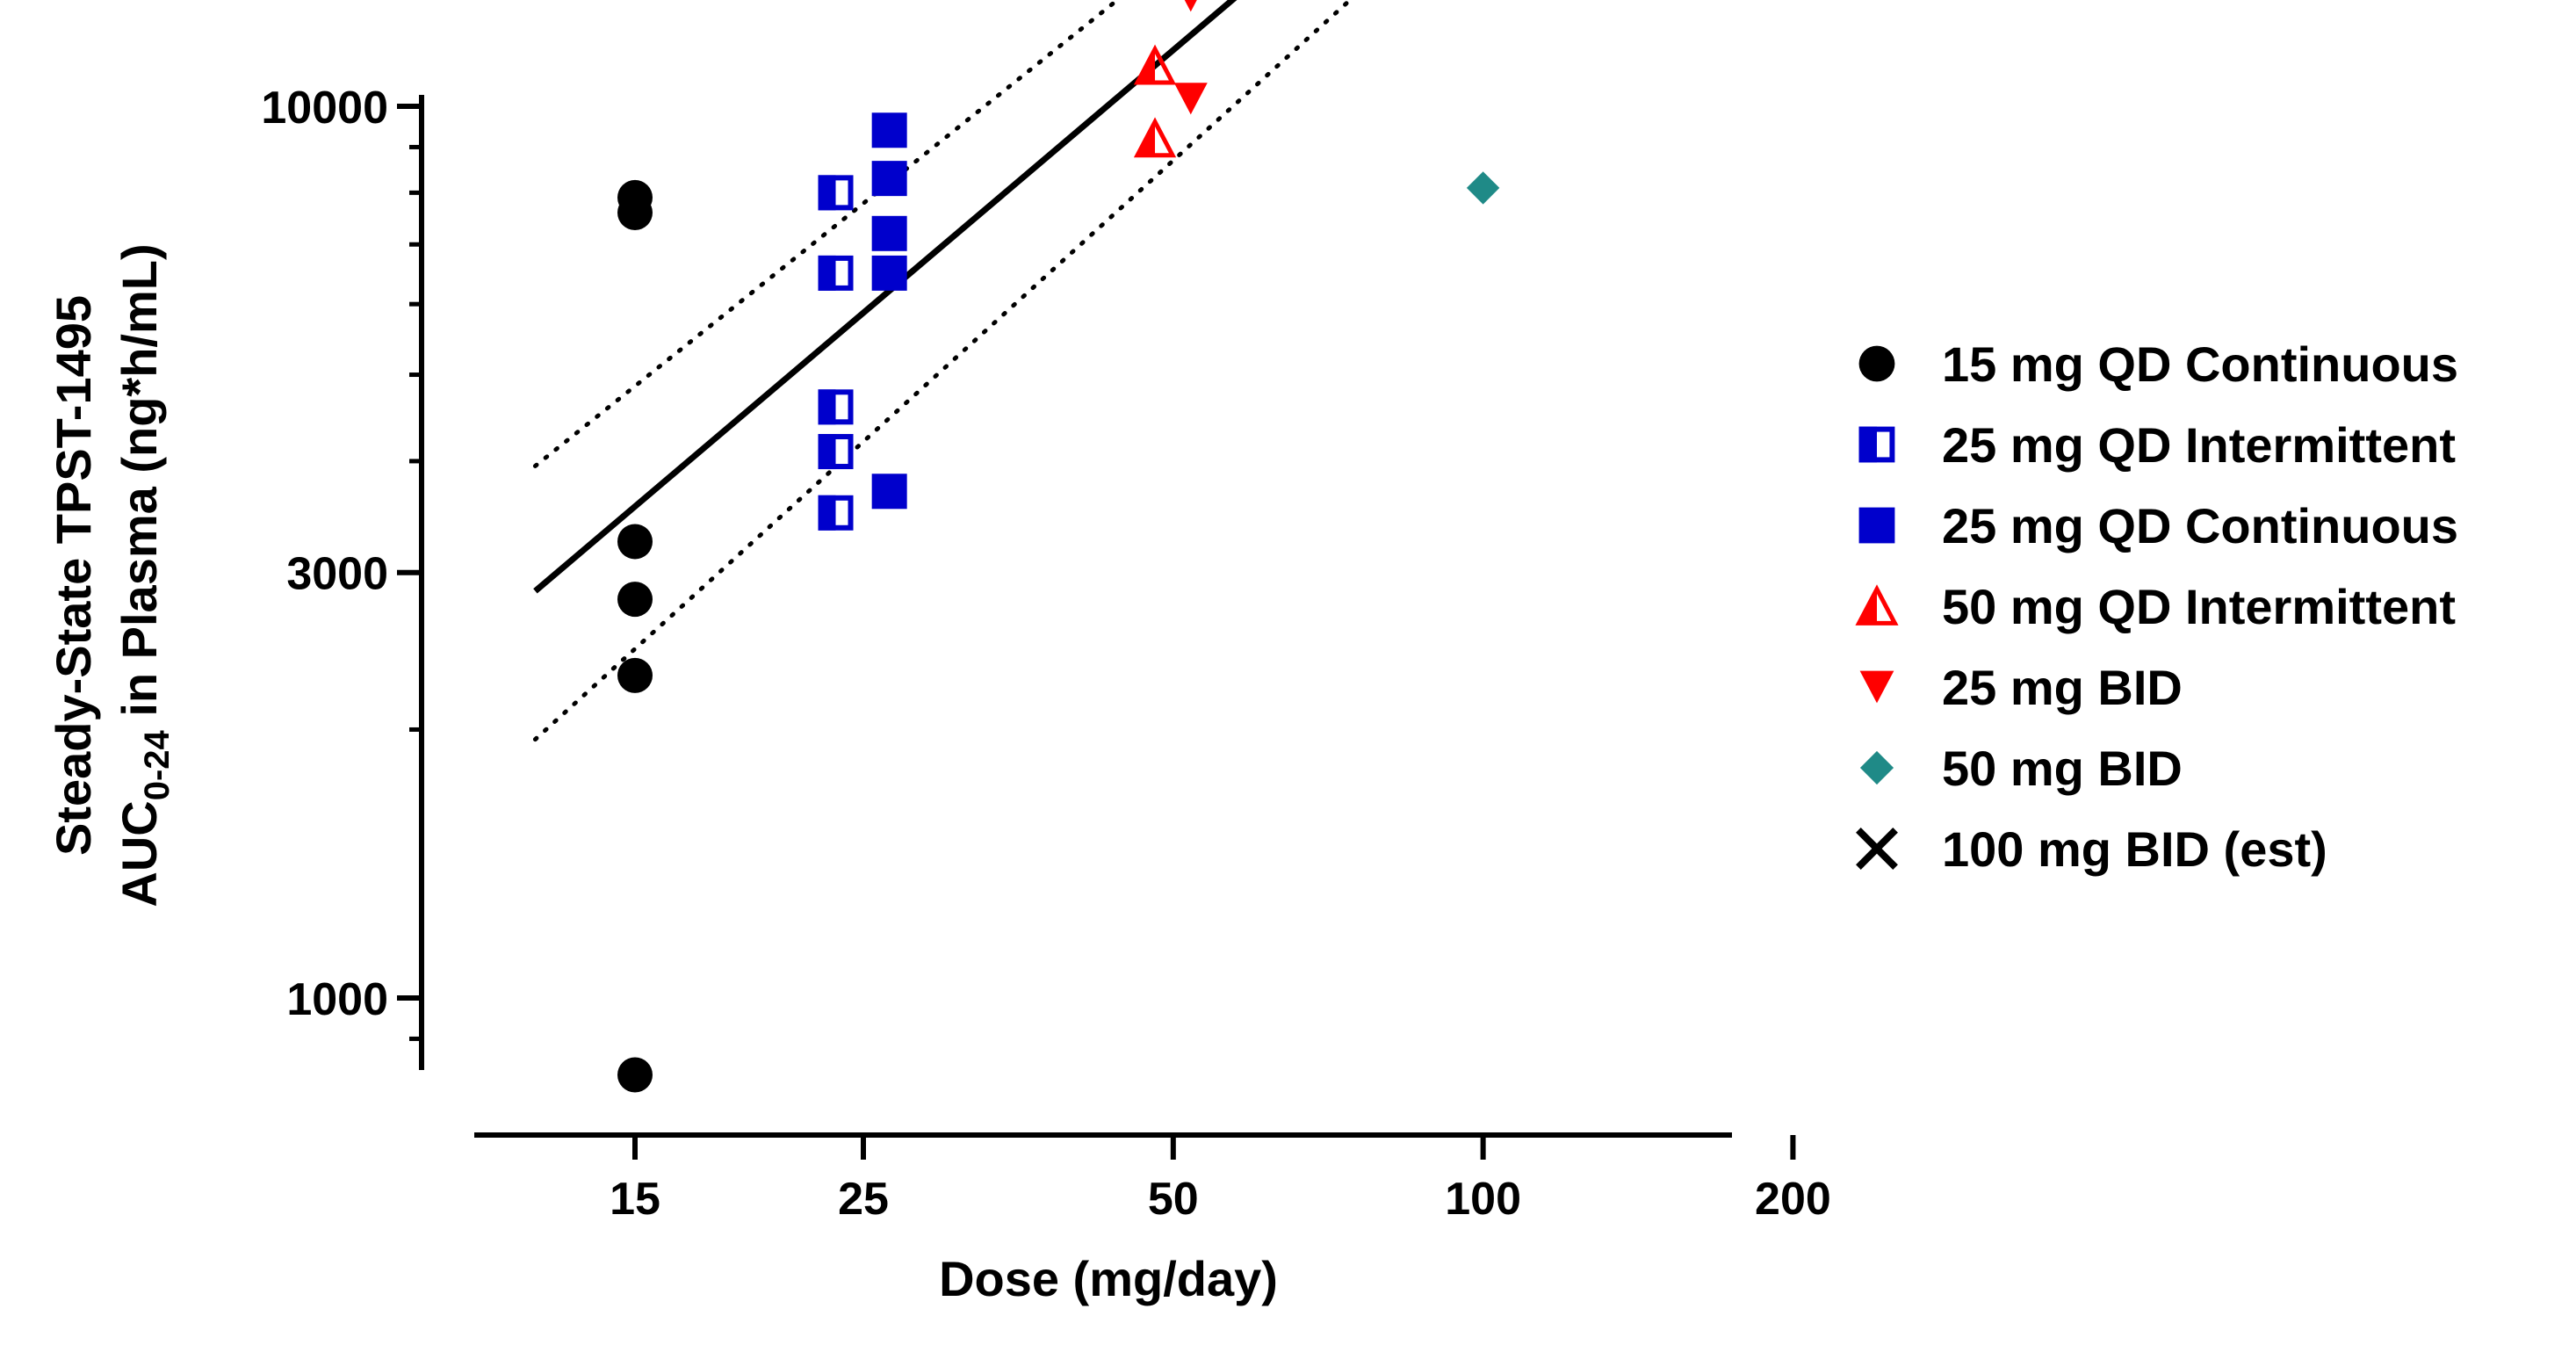 The width and height of the screenshot is (2576, 1345). I want to click on legend-item: 100 mg BID (est), so click(2091, 849).